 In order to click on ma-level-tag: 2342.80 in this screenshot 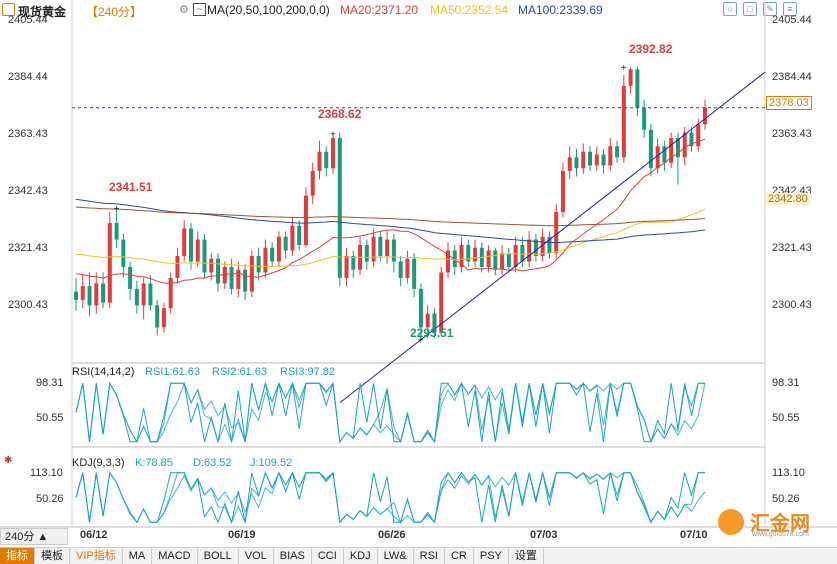, I will do `click(788, 199)`.